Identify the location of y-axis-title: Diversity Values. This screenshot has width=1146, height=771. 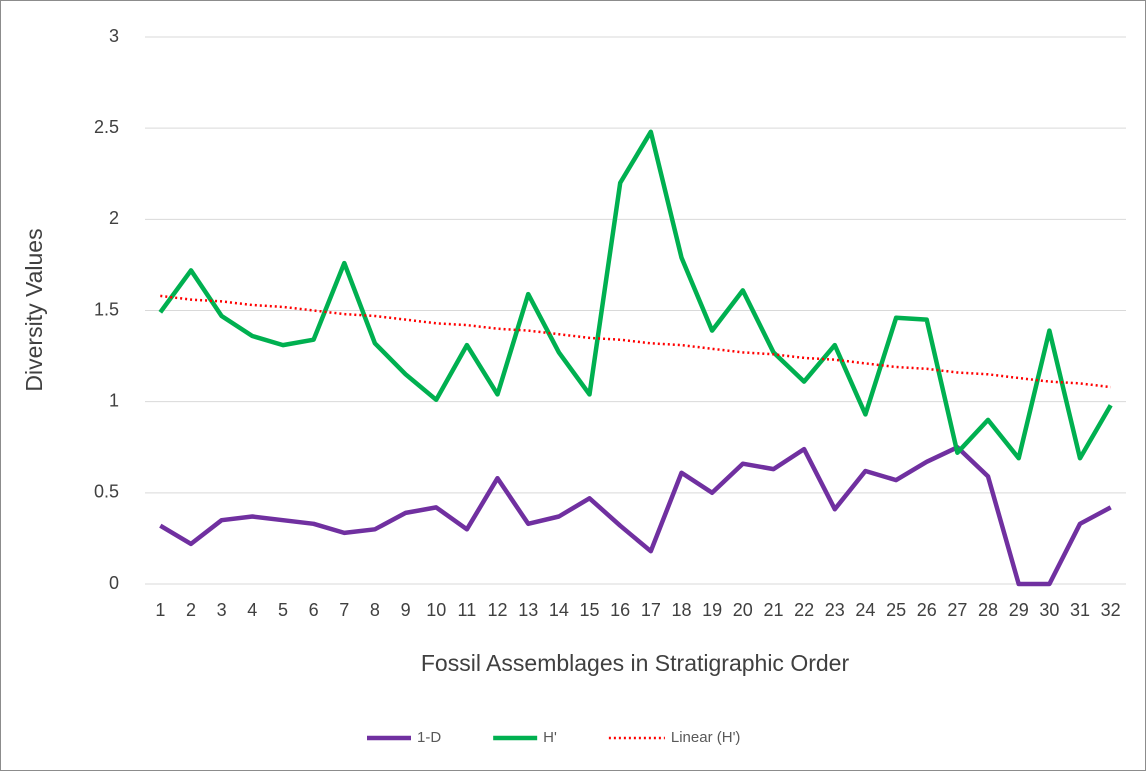
(34, 309).